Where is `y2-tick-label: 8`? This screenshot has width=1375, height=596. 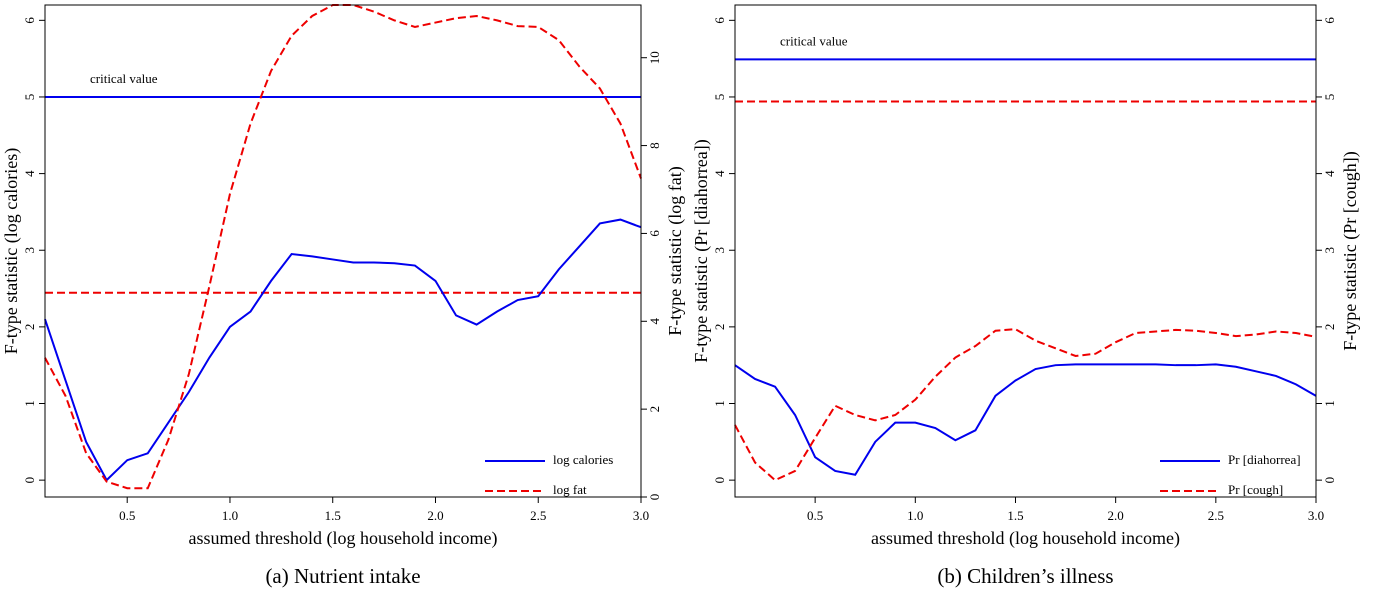 y2-tick-label: 8 is located at coordinates (654, 145).